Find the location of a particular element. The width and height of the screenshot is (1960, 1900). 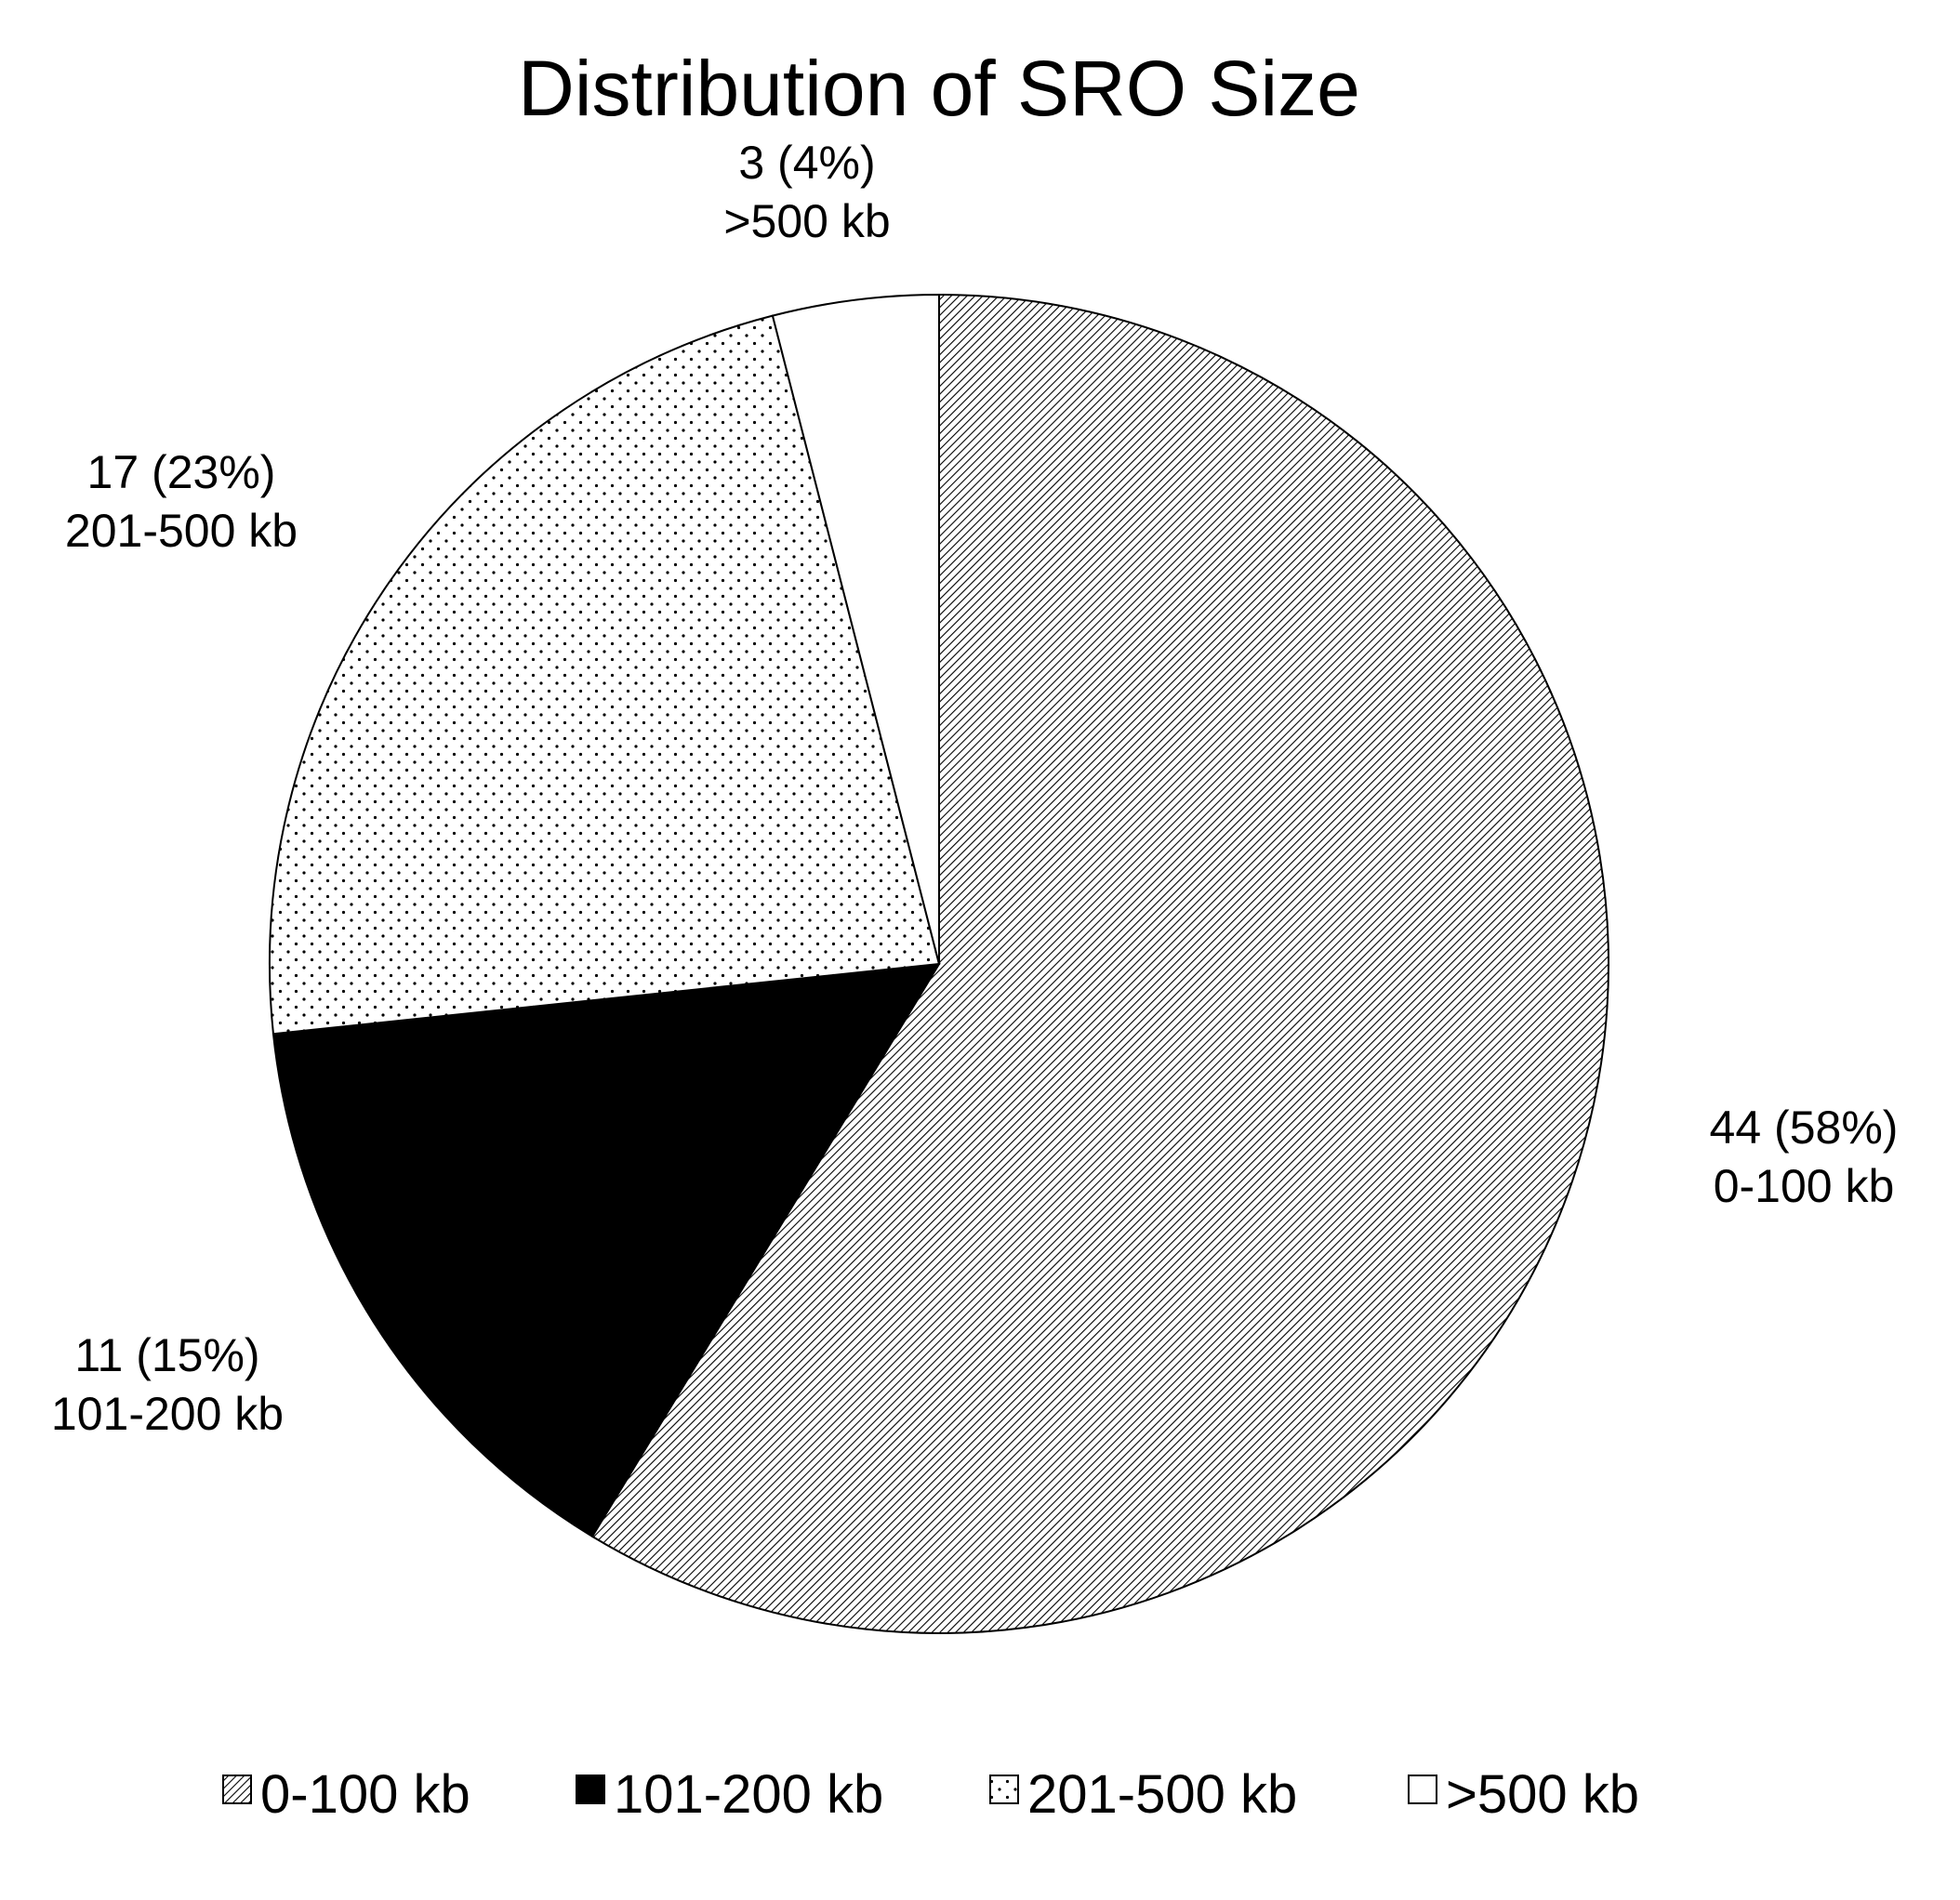

slice-value-label-gt500-kb: 3 (4%) is located at coordinates (807, 163).